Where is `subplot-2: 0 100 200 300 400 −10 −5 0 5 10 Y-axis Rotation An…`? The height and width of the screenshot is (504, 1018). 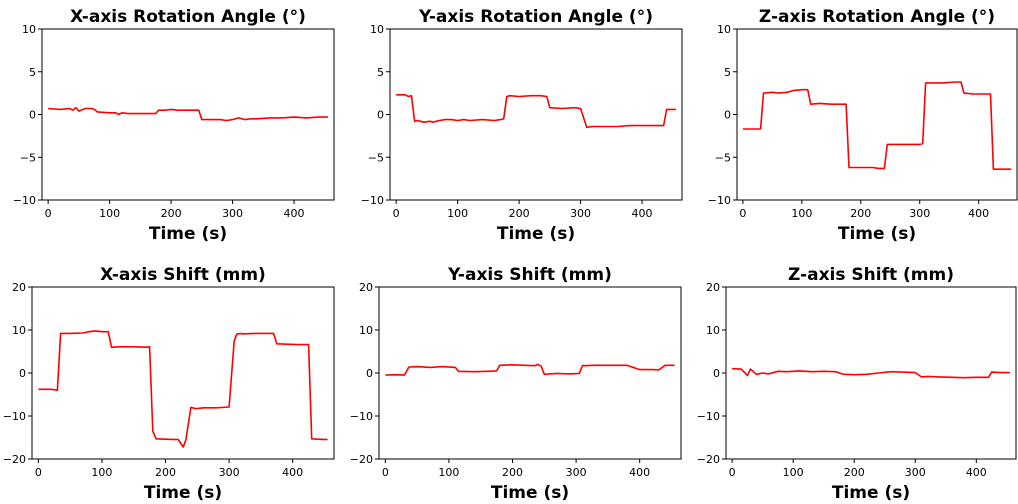
subplot-2: 0 100 200 300 400 −10 −5 0 5 10 Y-axis Rotation An… is located at coordinates (522, 125).